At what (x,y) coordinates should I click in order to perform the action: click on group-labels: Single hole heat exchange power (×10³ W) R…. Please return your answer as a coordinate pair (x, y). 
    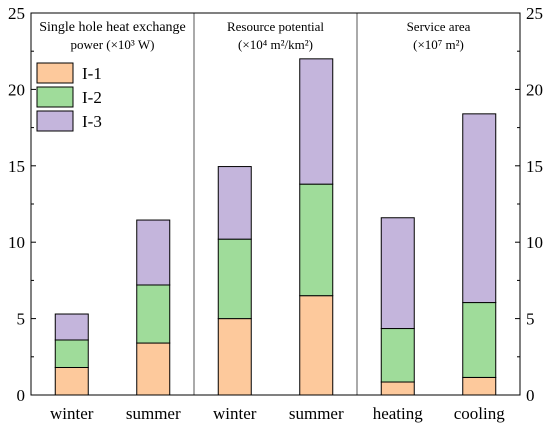
    Looking at the image, I should click on (254, 35).